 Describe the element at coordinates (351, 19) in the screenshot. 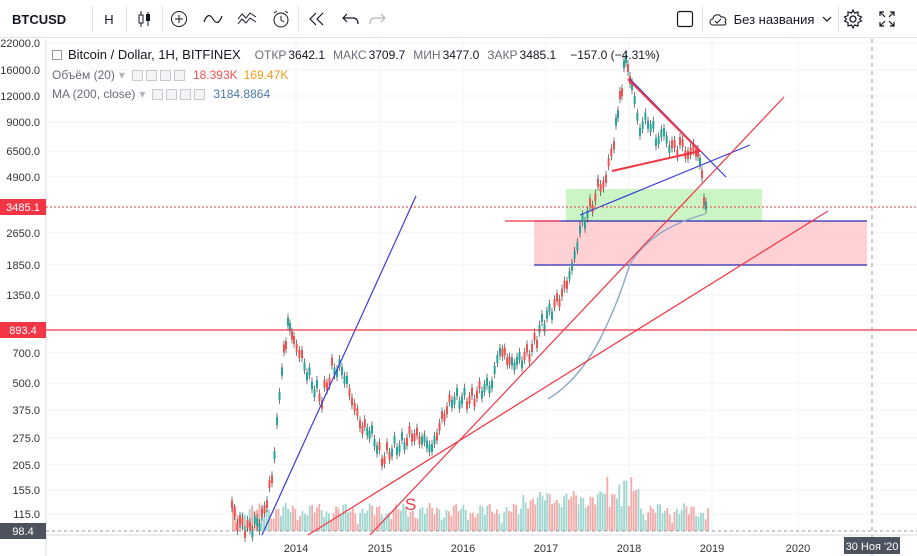

I see `undo-icon` at that location.